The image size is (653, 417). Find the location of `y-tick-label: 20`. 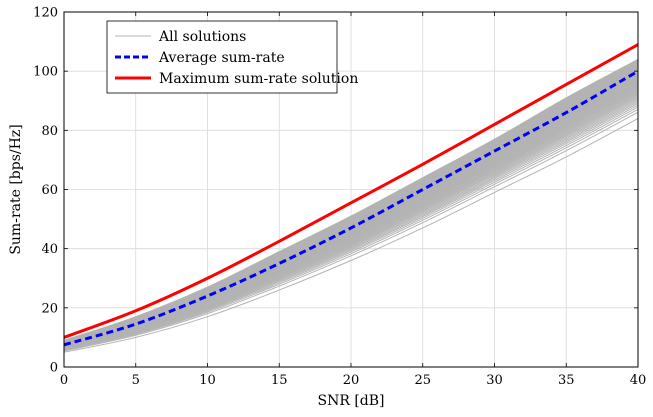

y-tick-label: 20 is located at coordinates (49, 308).